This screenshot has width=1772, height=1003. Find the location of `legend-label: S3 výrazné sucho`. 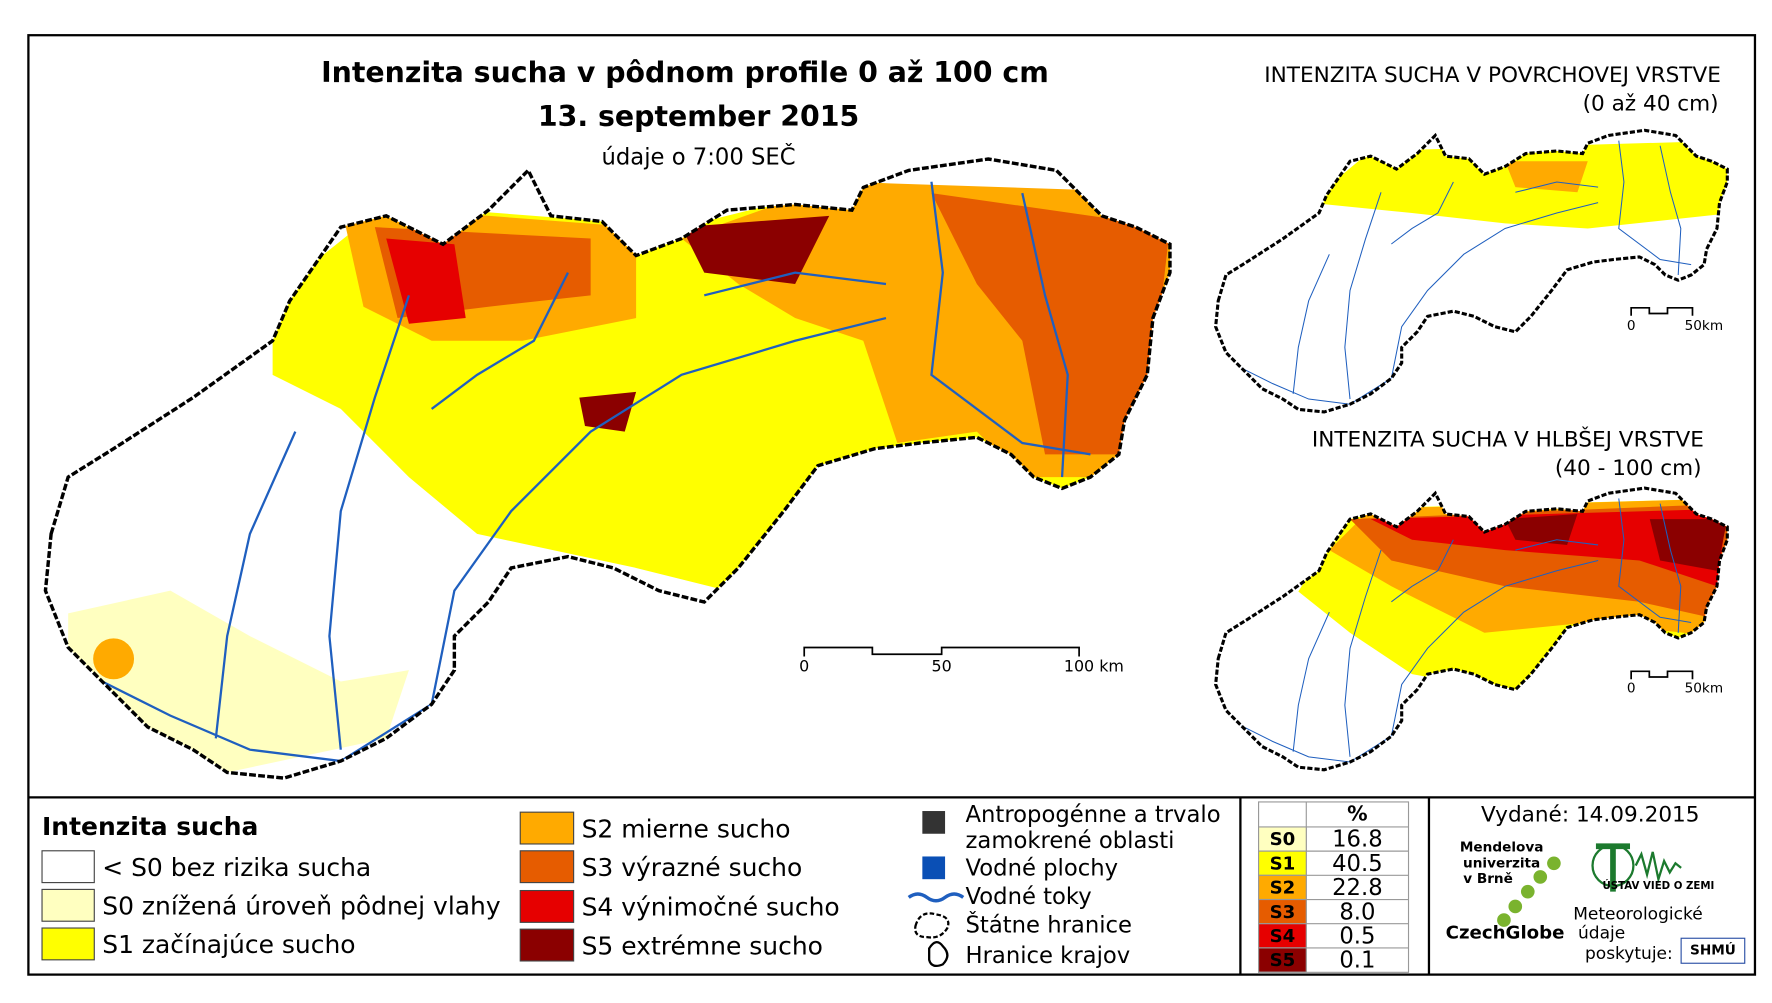

legend-label: S3 výrazné sucho is located at coordinates (692, 867).